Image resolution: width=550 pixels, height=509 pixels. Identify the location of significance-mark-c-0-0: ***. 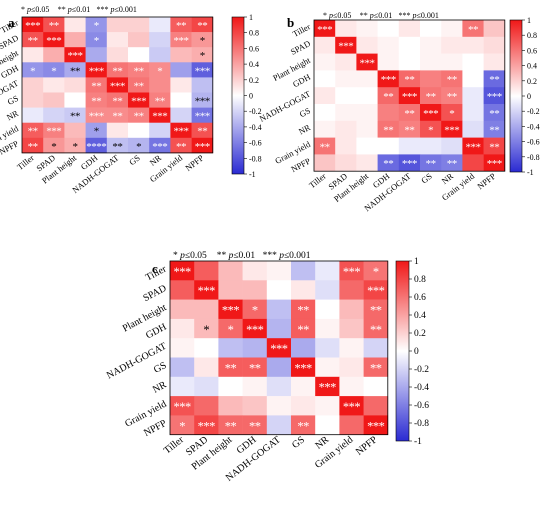
(182, 272).